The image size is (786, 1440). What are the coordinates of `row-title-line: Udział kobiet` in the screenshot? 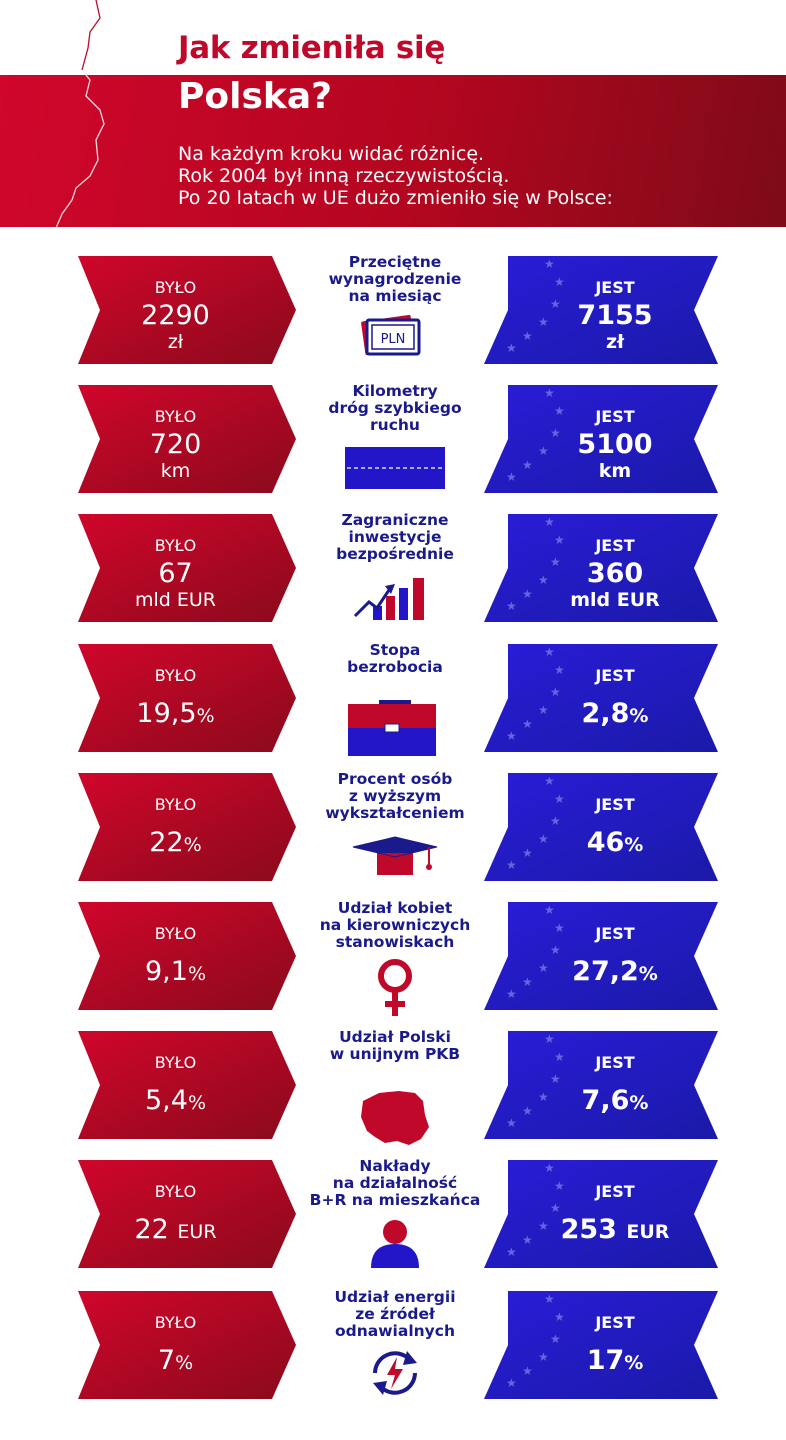 It's located at (395, 908).